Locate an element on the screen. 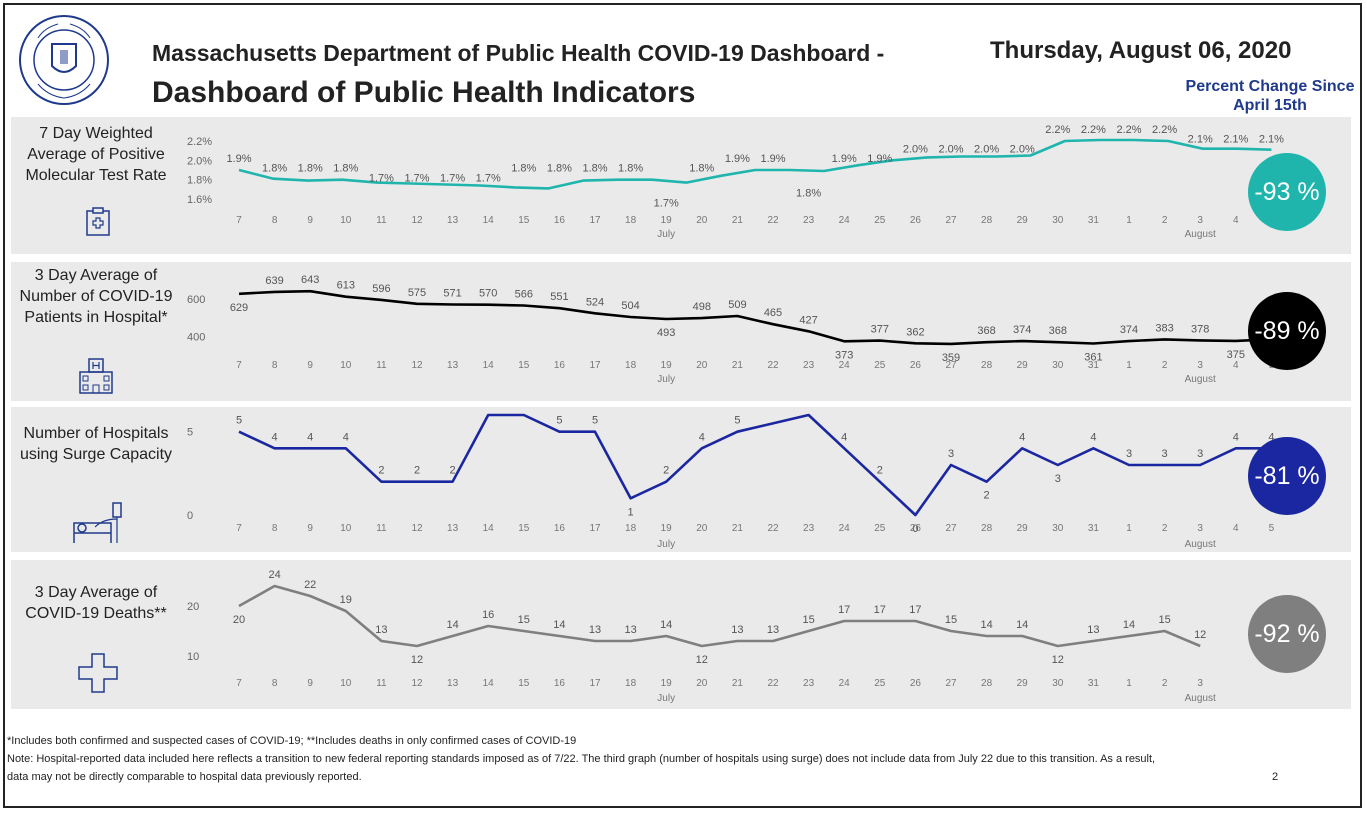  x-tick-label: 18 is located at coordinates (631, 528).